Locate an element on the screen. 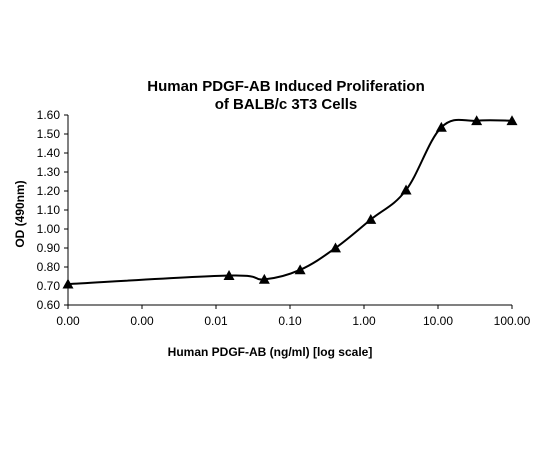 The width and height of the screenshot is (540, 450). x-tick-label: 0.10 is located at coordinates (290, 321).